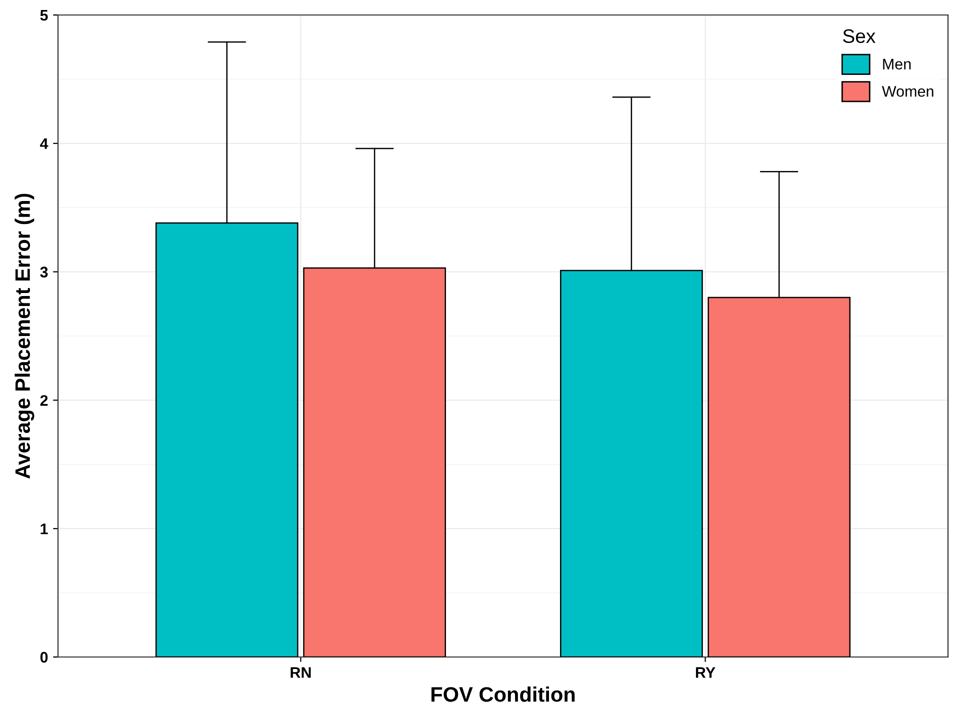 This screenshot has width=960, height=715. I want to click on y-tick-label: 2, so click(44, 400).